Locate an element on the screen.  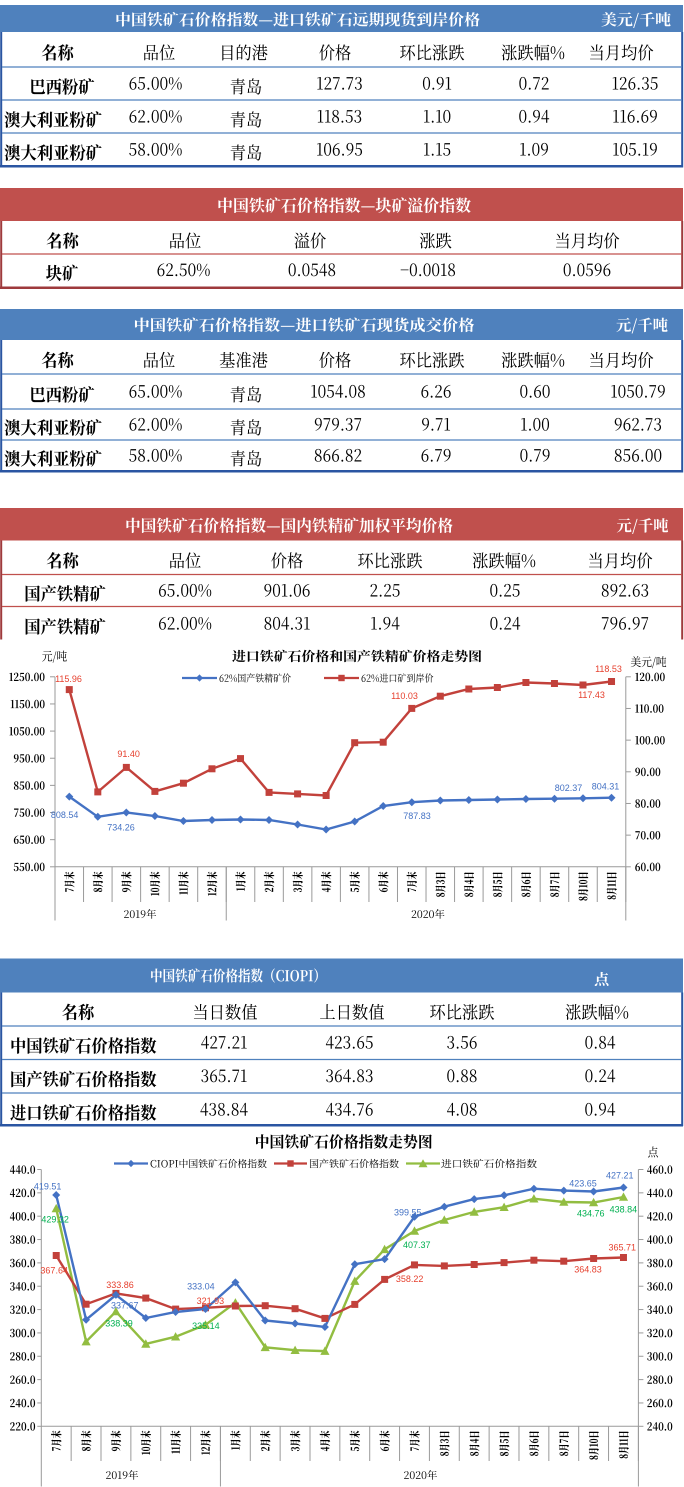
svg-text: 802.37 is located at coordinates (569, 788).